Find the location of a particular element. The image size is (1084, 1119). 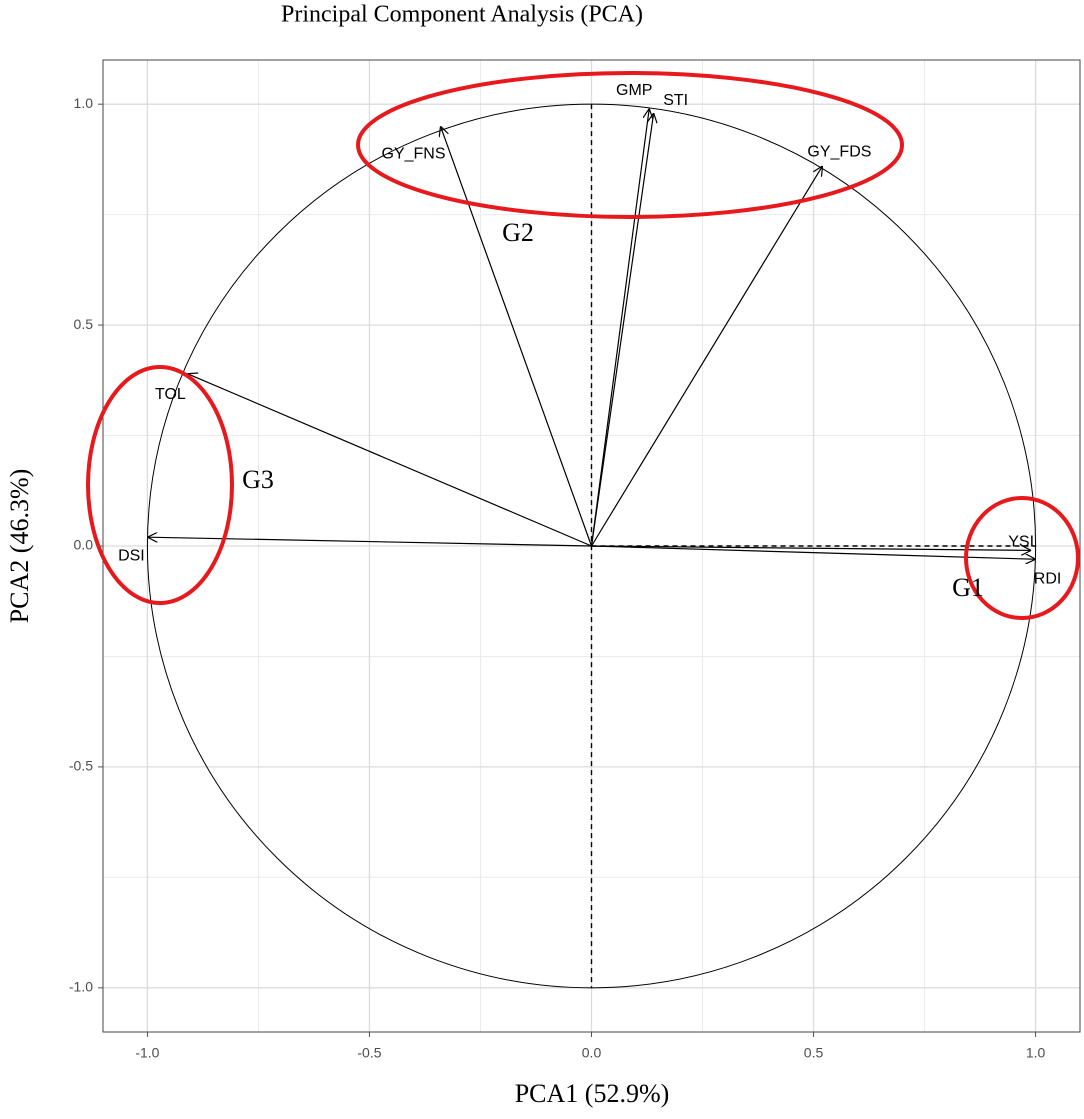

x-axis-title: PCA1 (52.9%) is located at coordinates (592, 1093).